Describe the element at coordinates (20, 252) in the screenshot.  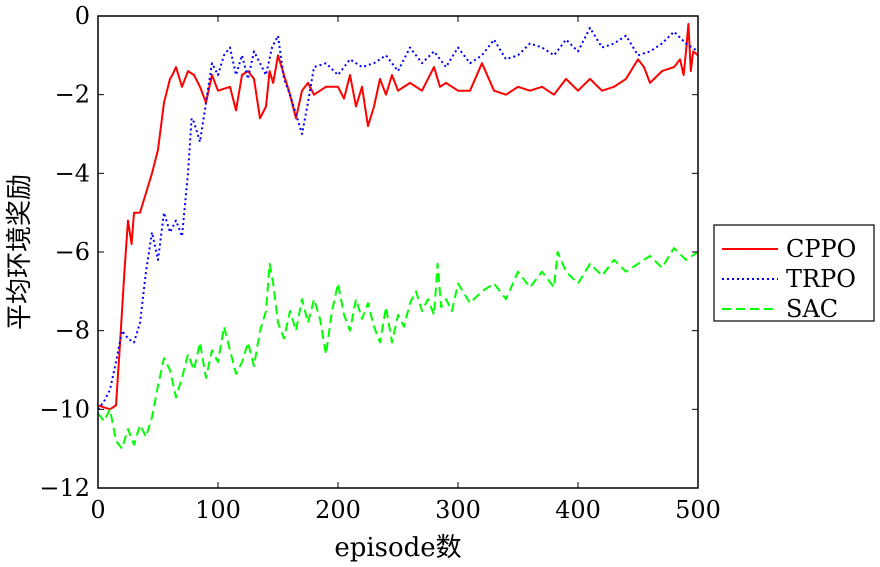
I see `y-axis-title: 平均环境奖励` at that location.